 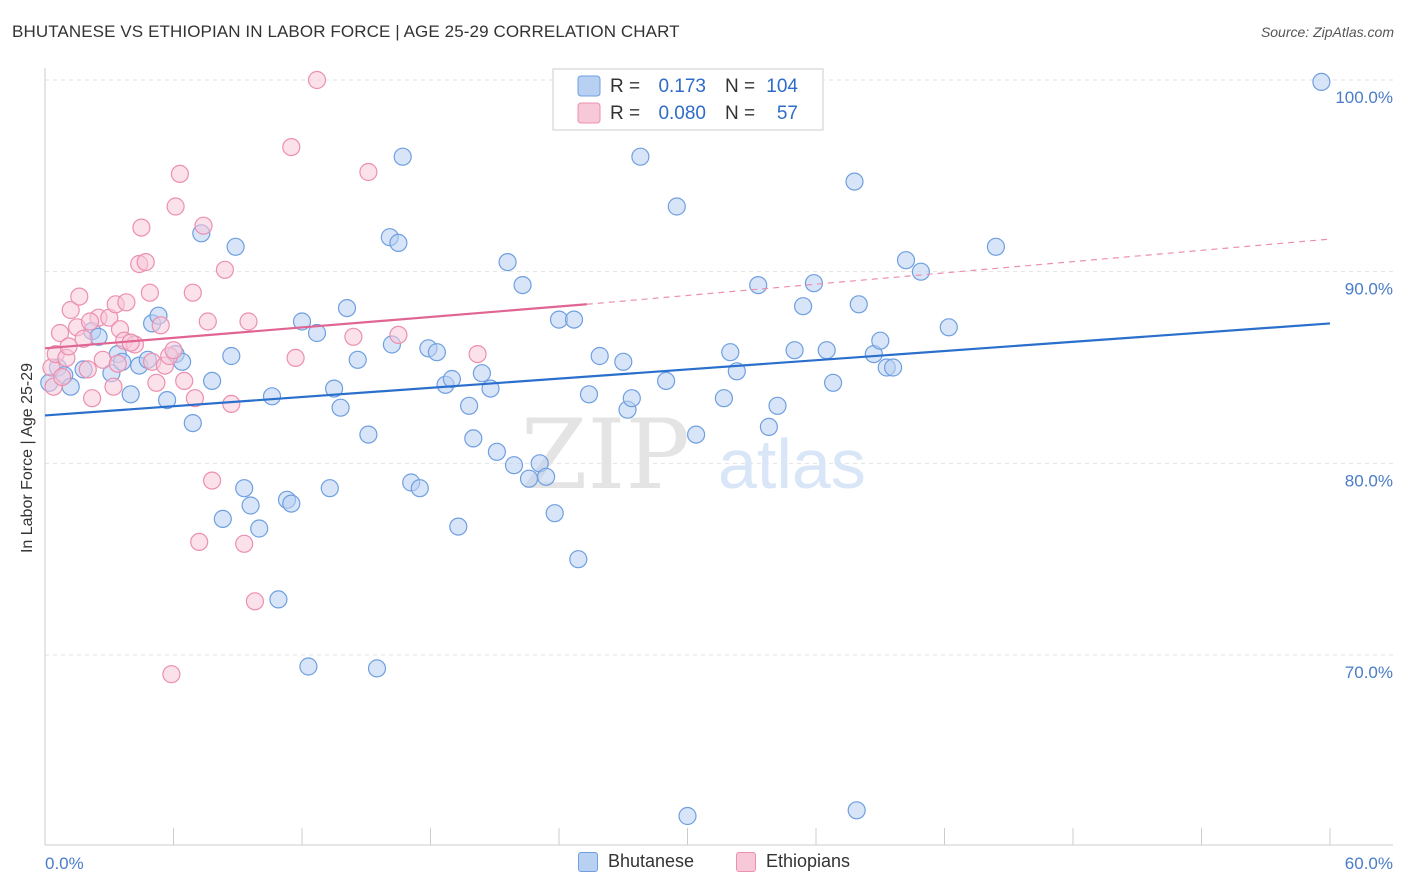 I want to click on legend-swatch-bhutanese, so click(x=589, y=86).